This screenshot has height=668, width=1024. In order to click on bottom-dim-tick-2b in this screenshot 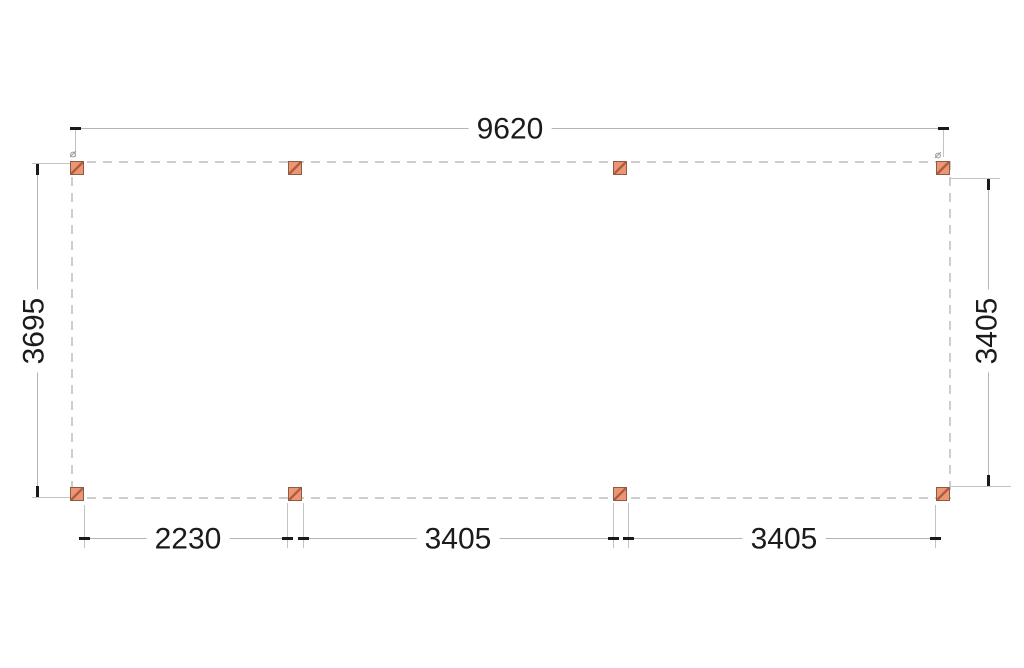, I will do `click(613, 538)`.